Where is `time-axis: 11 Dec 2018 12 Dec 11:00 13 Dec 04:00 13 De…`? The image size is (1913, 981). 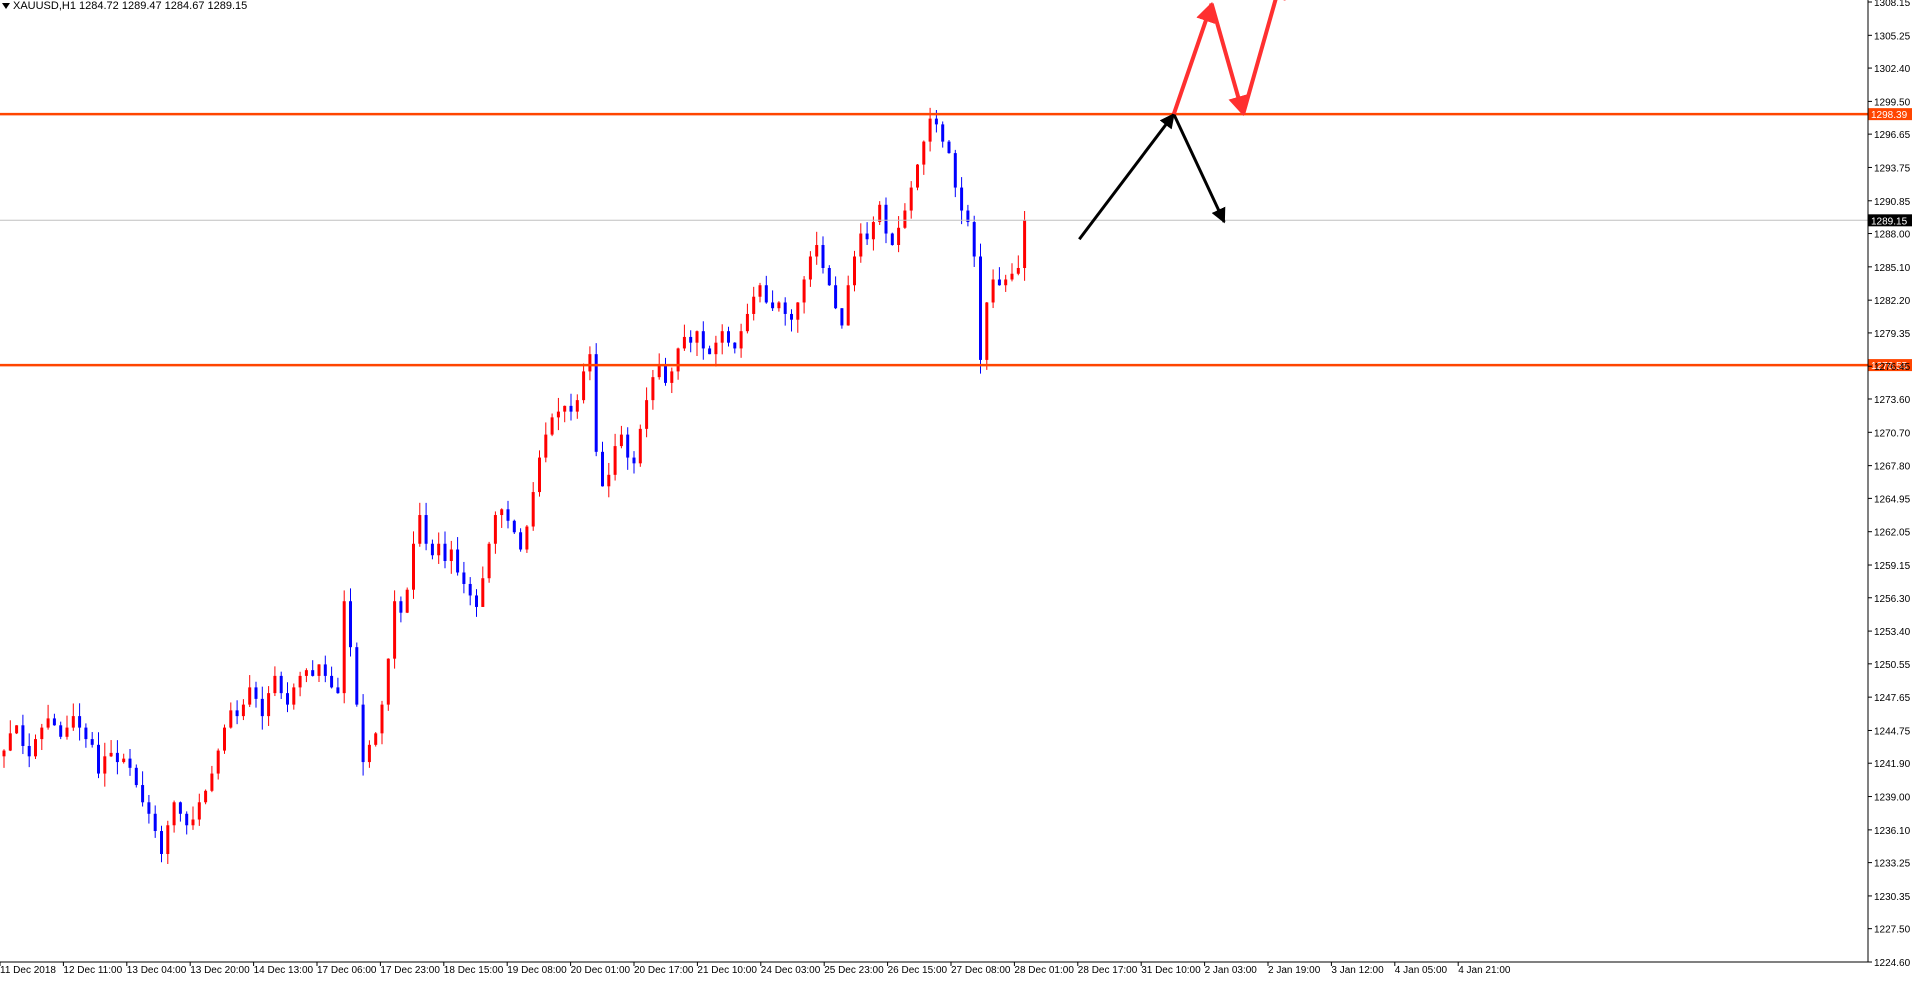
time-axis: 11 Dec 2018 12 Dec 11:00 13 Dec 04:00 13 De… is located at coordinates (934, 969).